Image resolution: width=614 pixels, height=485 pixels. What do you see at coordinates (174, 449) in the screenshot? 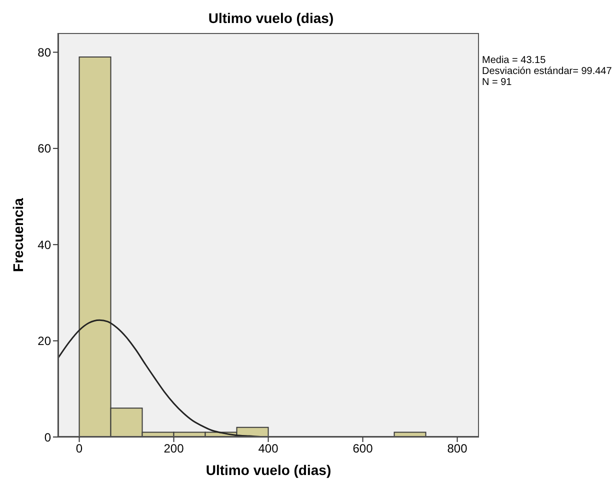
I see `x-tick-label: 200` at bounding box center [174, 449].